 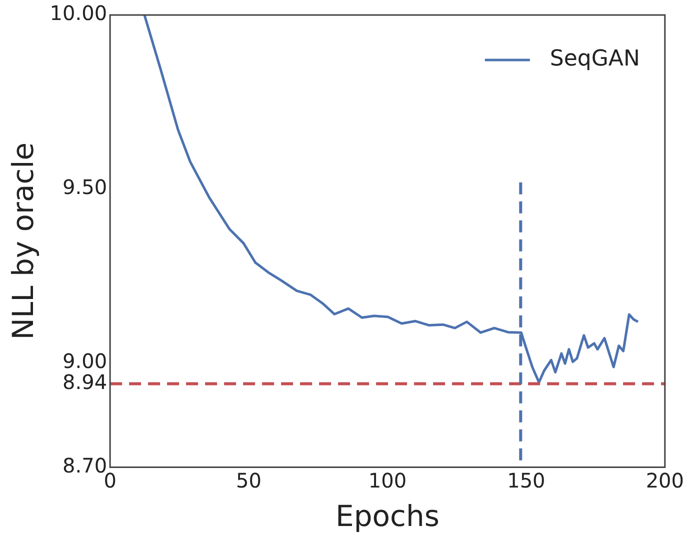 What do you see at coordinates (23, 241) in the screenshot?
I see `y-axis-title: NLL by oracle` at bounding box center [23, 241].